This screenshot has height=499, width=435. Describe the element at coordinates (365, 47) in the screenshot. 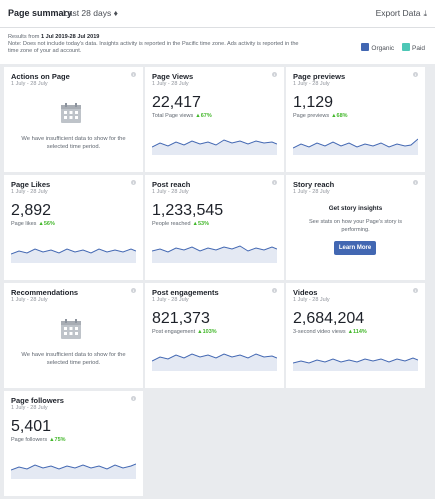

I see `organic-swatch` at that location.